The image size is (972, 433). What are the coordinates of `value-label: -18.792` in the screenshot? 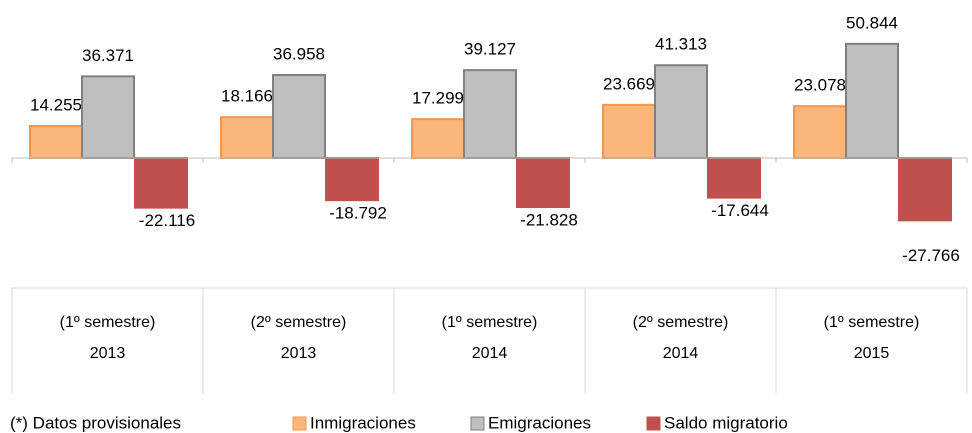 It's located at (358, 213).